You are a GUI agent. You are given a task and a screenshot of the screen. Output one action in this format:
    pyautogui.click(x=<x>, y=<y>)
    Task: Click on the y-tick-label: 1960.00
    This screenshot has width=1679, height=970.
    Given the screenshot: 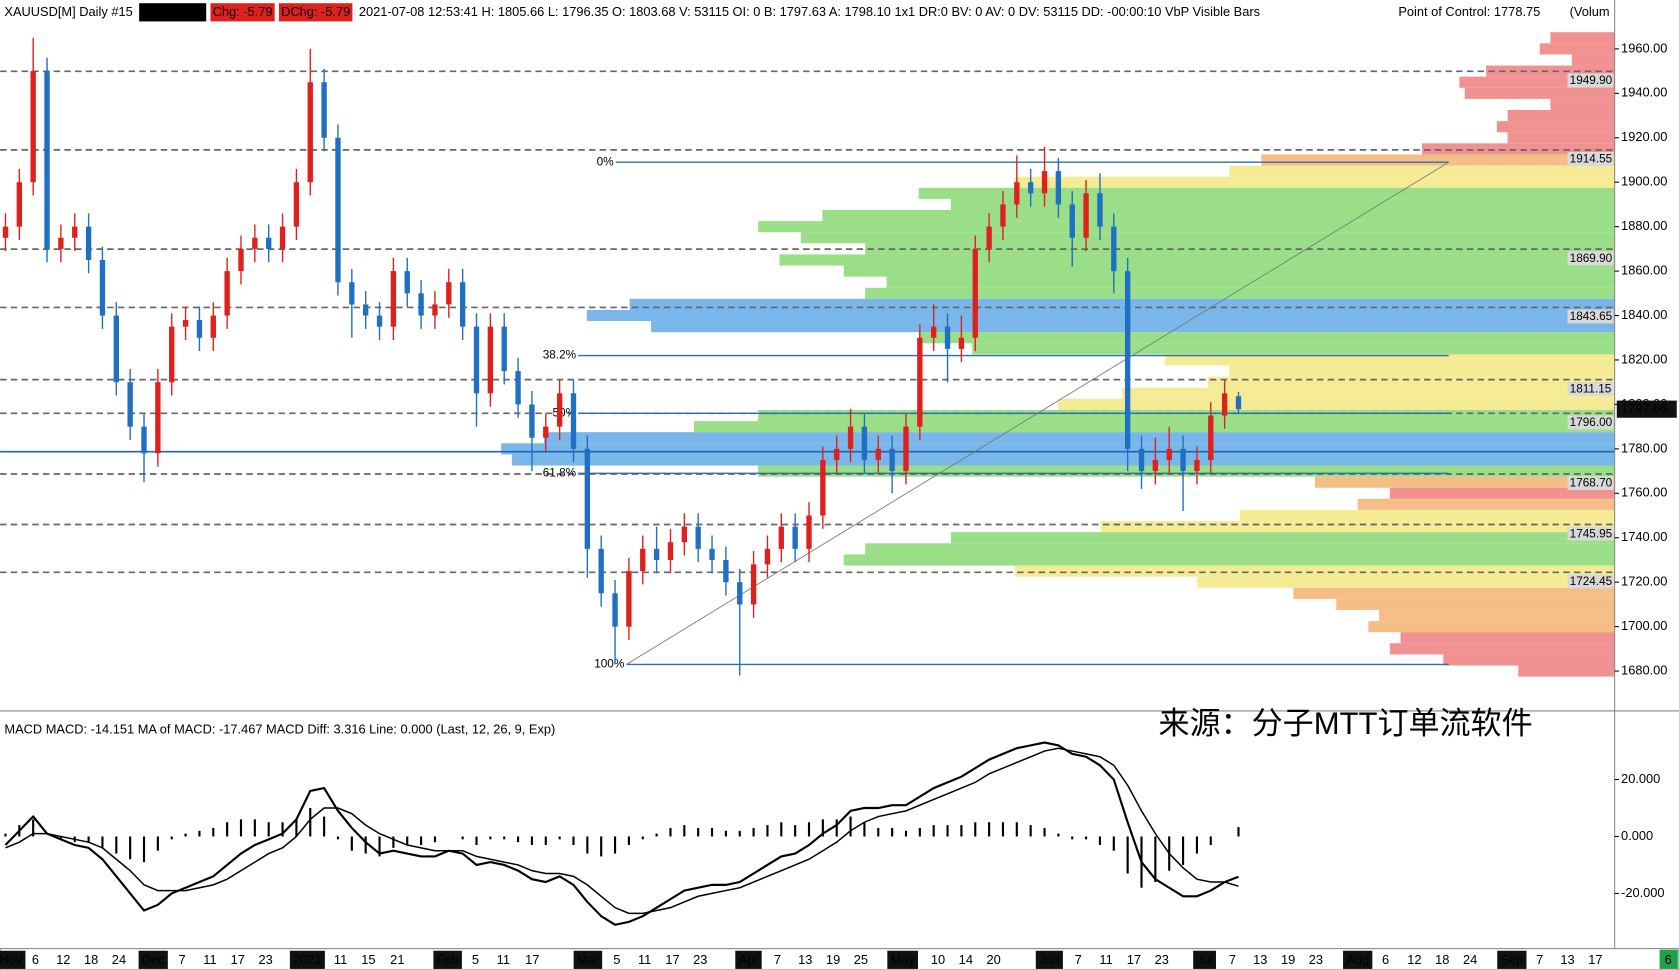 What is the action you would take?
    pyautogui.click(x=1644, y=47)
    